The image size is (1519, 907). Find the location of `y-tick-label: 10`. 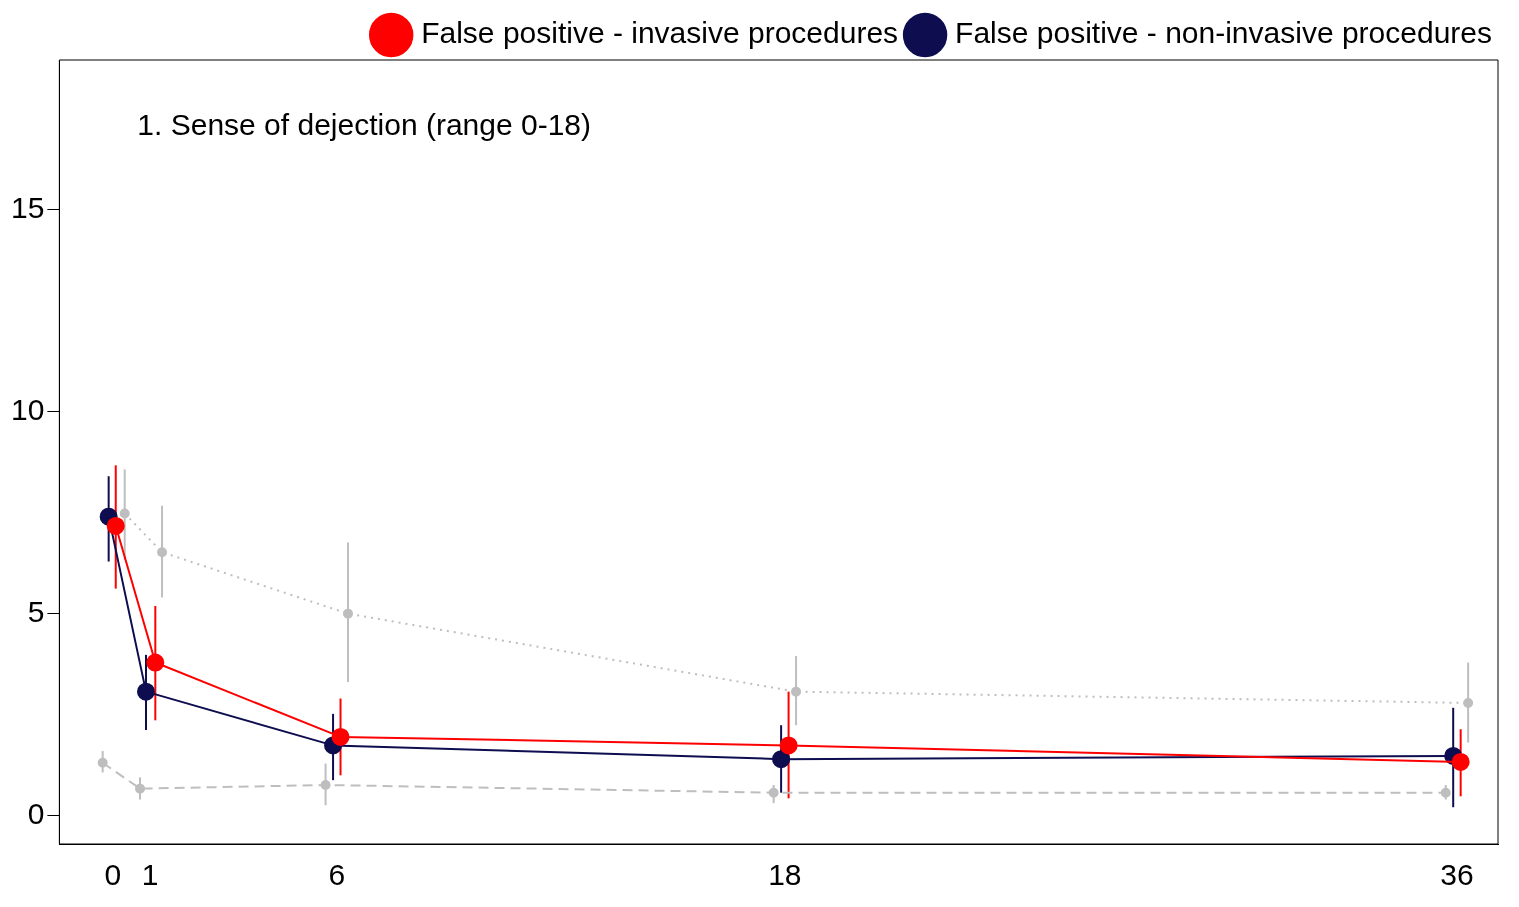

y-tick-label: 10 is located at coordinates (27, 409).